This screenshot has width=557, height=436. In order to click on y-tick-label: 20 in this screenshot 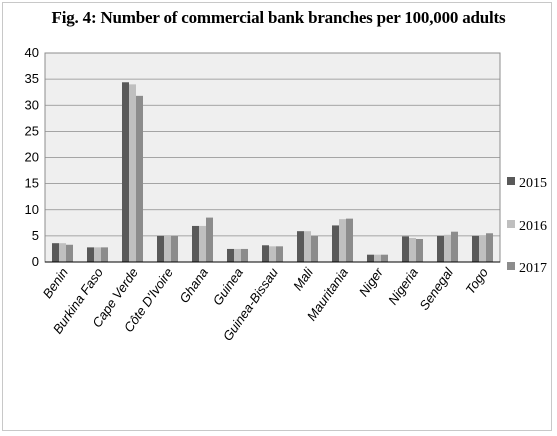, I will do `click(32, 157)`.